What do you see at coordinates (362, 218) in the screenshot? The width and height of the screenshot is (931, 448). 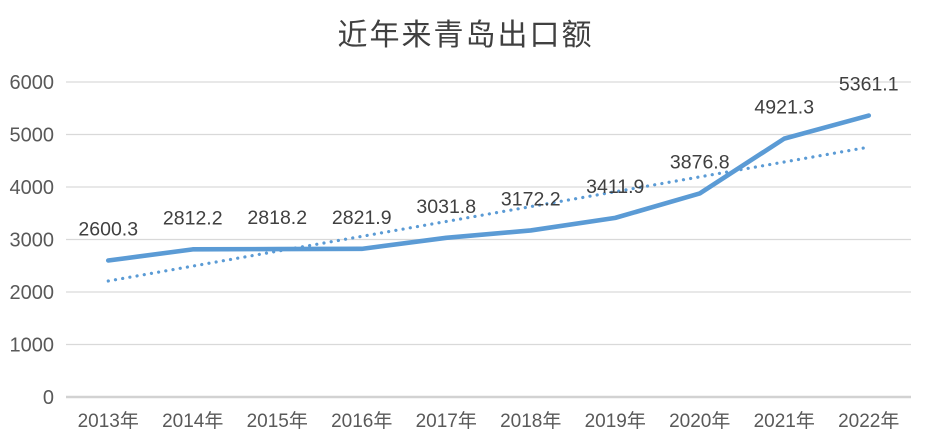 I see `data-label: 2821.9` at bounding box center [362, 218].